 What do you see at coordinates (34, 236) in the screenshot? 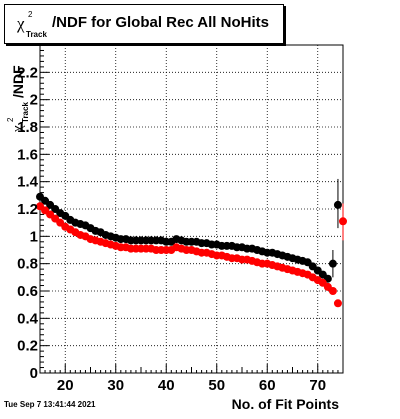
I see `y-tick-label: 1` at bounding box center [34, 236].